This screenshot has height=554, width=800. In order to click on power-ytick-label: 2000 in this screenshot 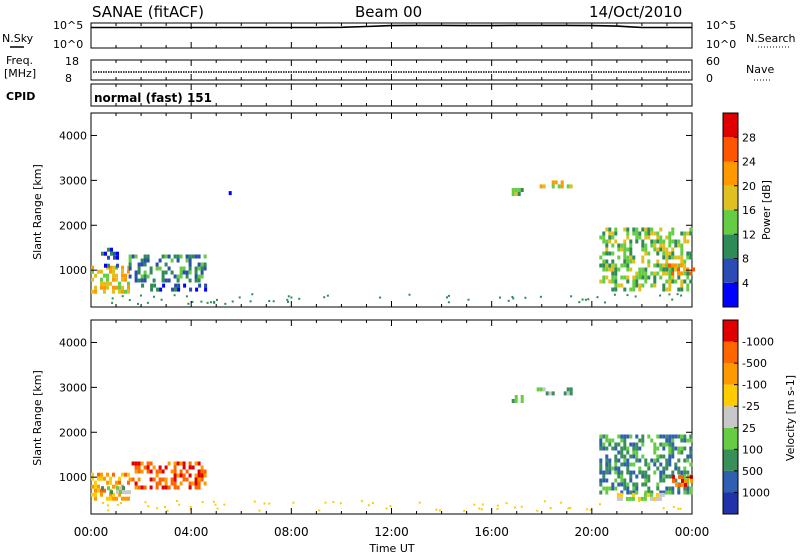, I will do `click(73, 225)`.